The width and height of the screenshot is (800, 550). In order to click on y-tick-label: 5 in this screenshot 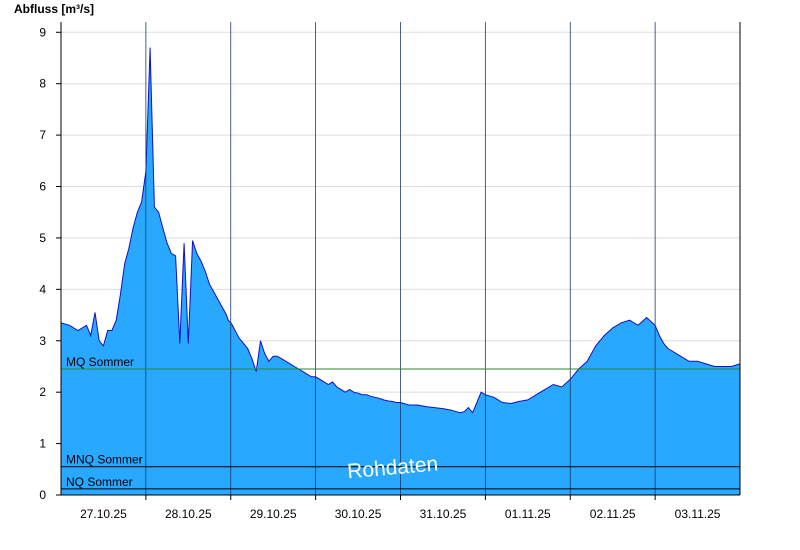, I will do `click(42, 238)`.